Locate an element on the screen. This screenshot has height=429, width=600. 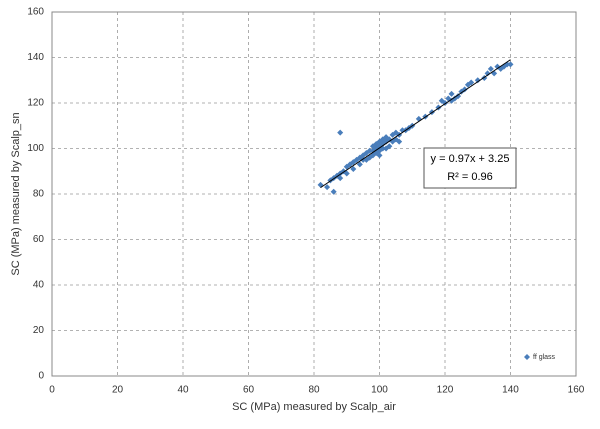
y-axis-label: SC (MPa) measured by Scalp_sn is located at coordinates (16, 193).